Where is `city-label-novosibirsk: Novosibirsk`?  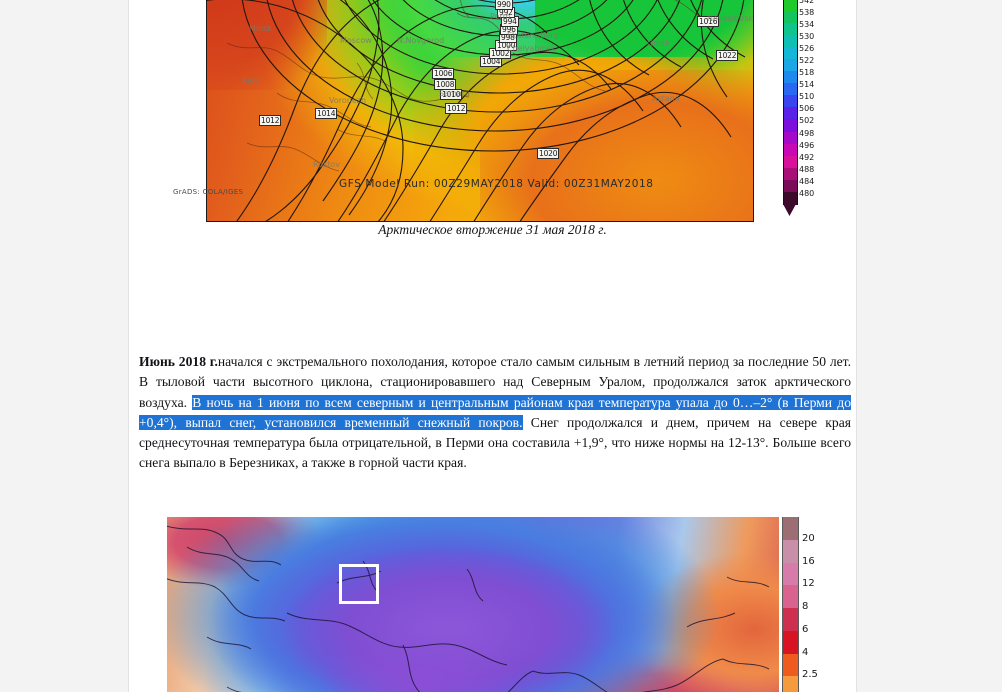
city-label-novosibirsk: Novosibirsk is located at coordinates (730, 18).